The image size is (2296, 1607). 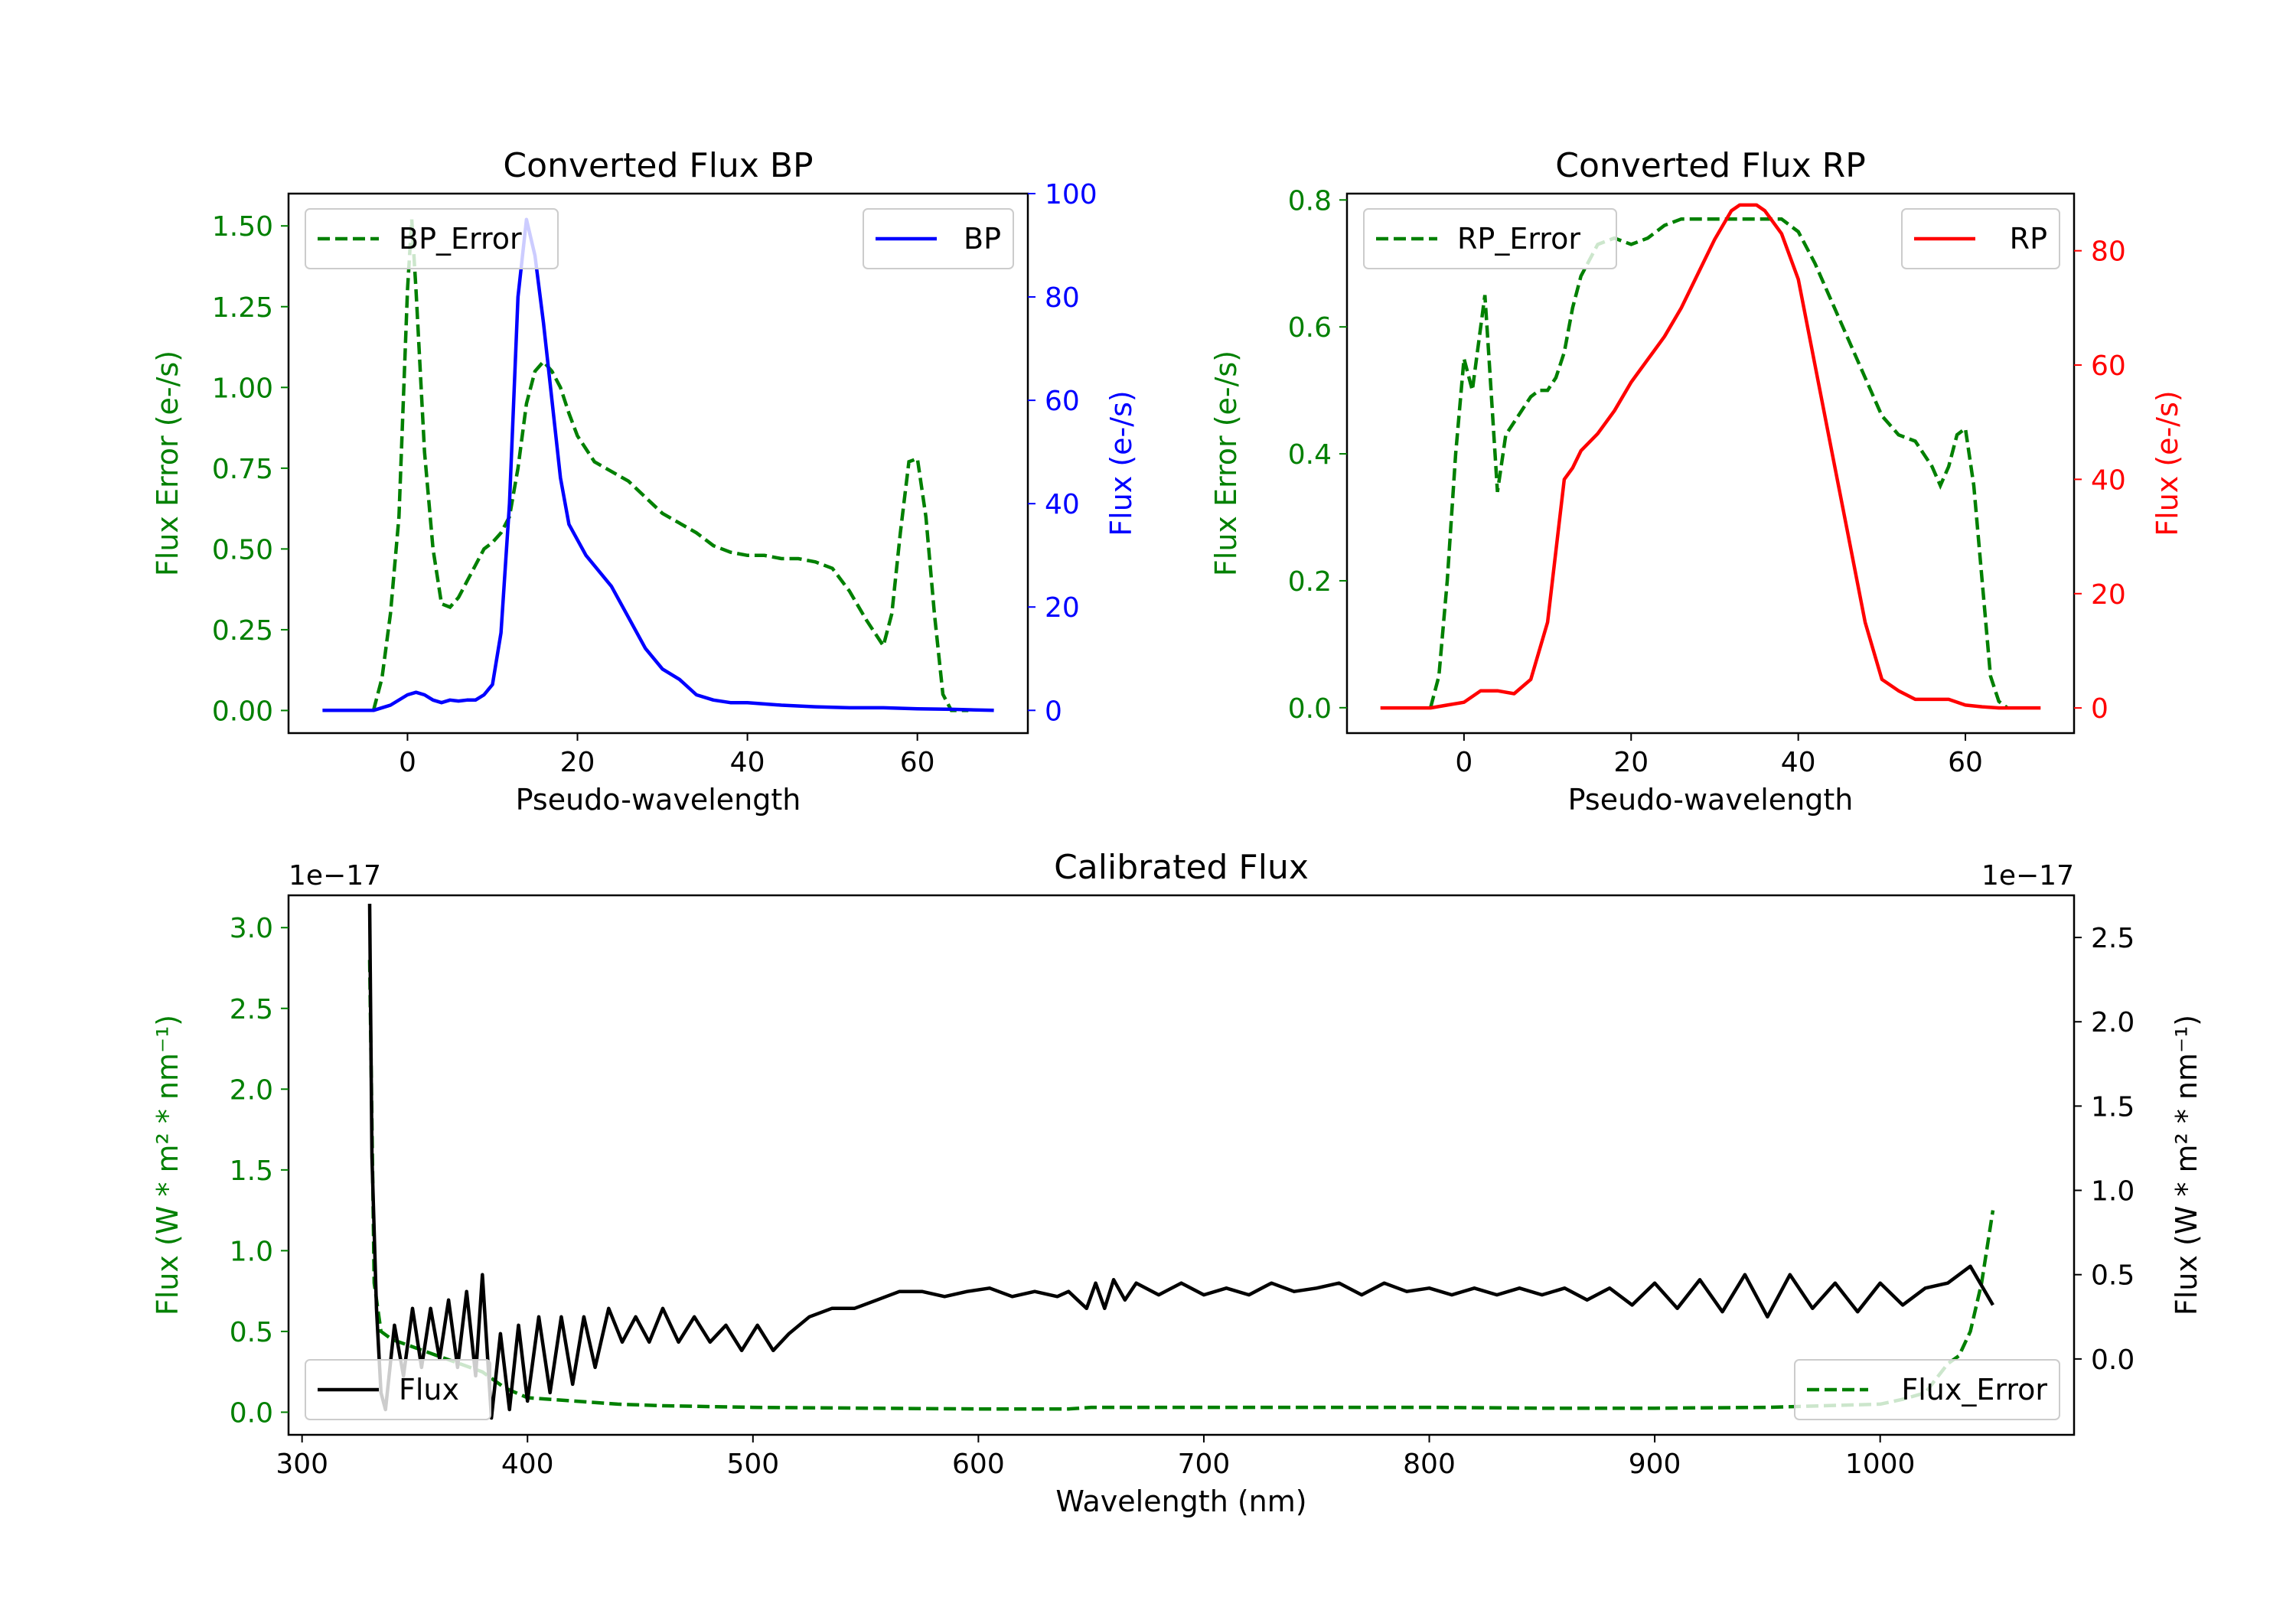 What do you see at coordinates (242, 631) in the screenshot?
I see `y-left-tick-label: 0.25` at bounding box center [242, 631].